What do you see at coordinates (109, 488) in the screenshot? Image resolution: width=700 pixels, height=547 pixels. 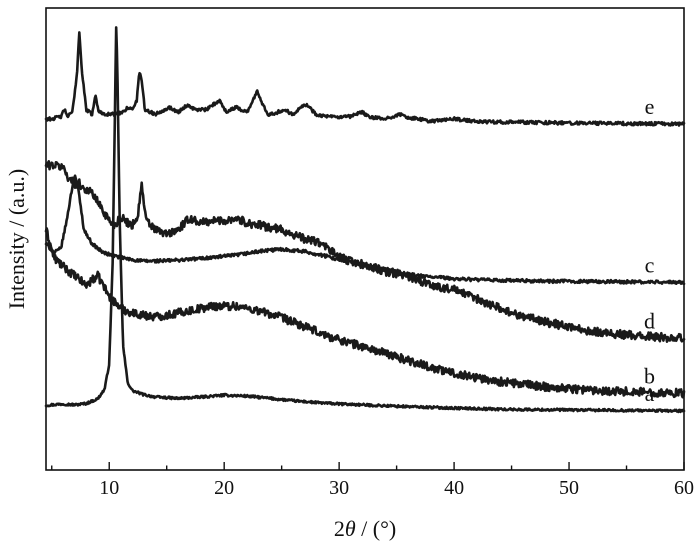 I see `x-tick-label-10: 10` at bounding box center [109, 488].